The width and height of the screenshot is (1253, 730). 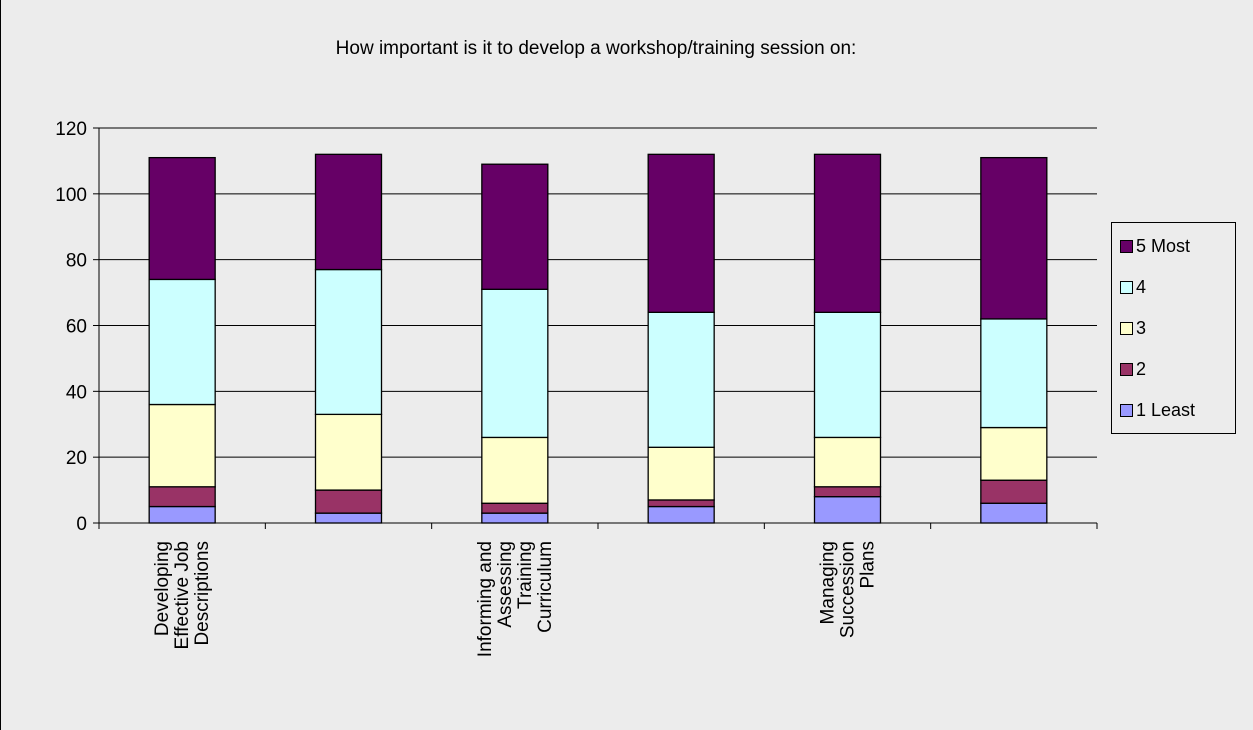 I want to click on legend-item: 4, so click(x=1133, y=287).